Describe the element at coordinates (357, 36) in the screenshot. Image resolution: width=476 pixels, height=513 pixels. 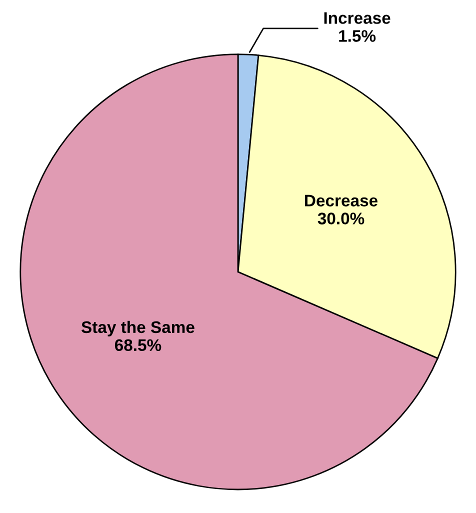
I see `data-label: 1.5%` at that location.